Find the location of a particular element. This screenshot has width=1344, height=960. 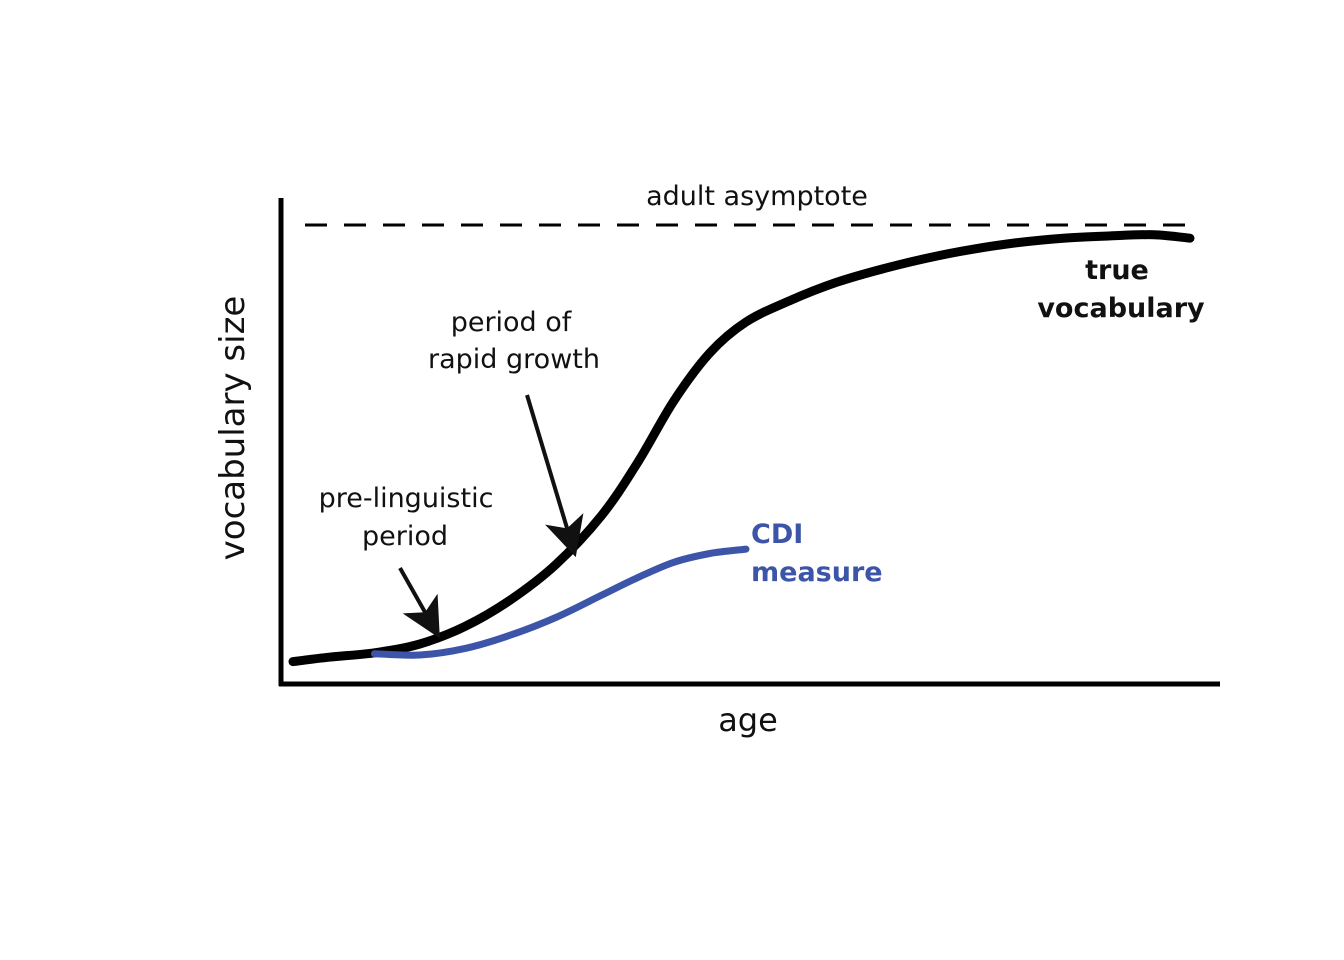

pre-linguistic-annotation-line-2: period is located at coordinates (405, 536).